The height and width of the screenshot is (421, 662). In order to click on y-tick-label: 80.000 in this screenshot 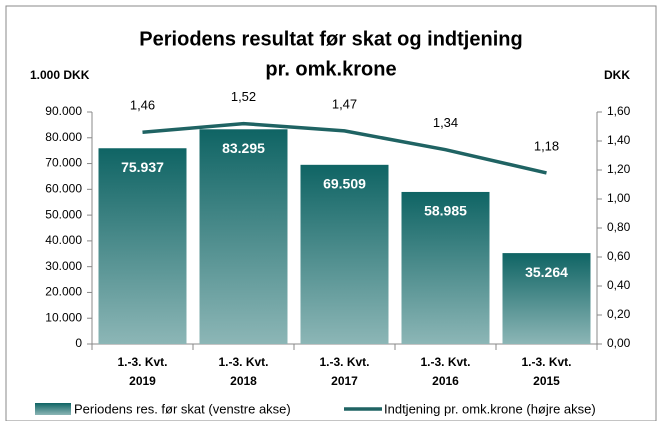, I will do `click(63, 137)`.